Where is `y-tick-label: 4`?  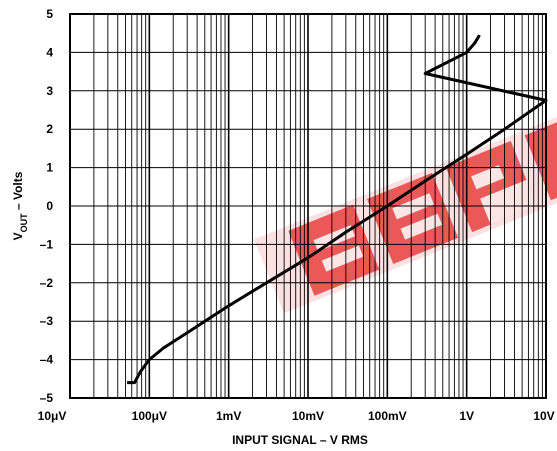 y-tick-label: 4 is located at coordinates (49, 52).